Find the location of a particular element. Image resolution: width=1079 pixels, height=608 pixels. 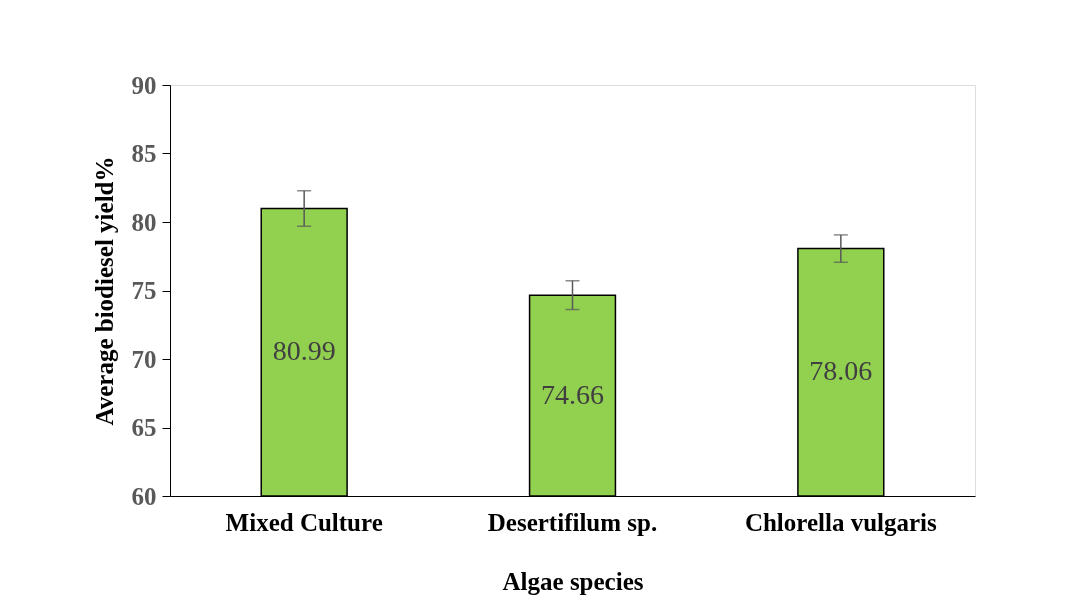

y-axis-title: Average biodiesel yield% is located at coordinates (104, 291).